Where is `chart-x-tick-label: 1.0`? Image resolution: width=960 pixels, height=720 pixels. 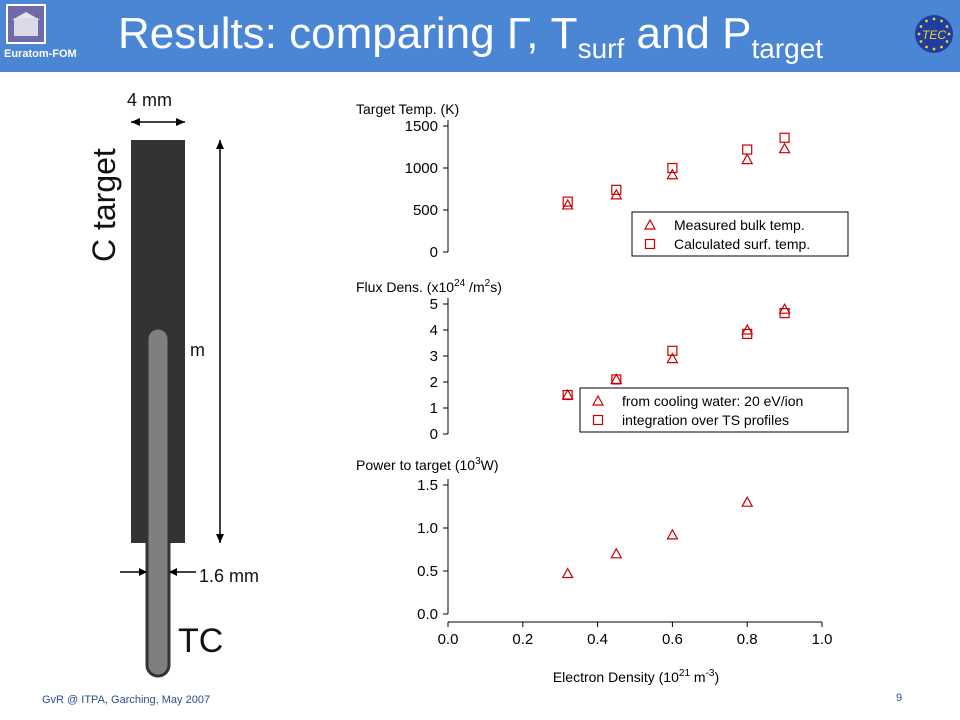
chart-x-tick-label: 1.0 is located at coordinates (822, 639).